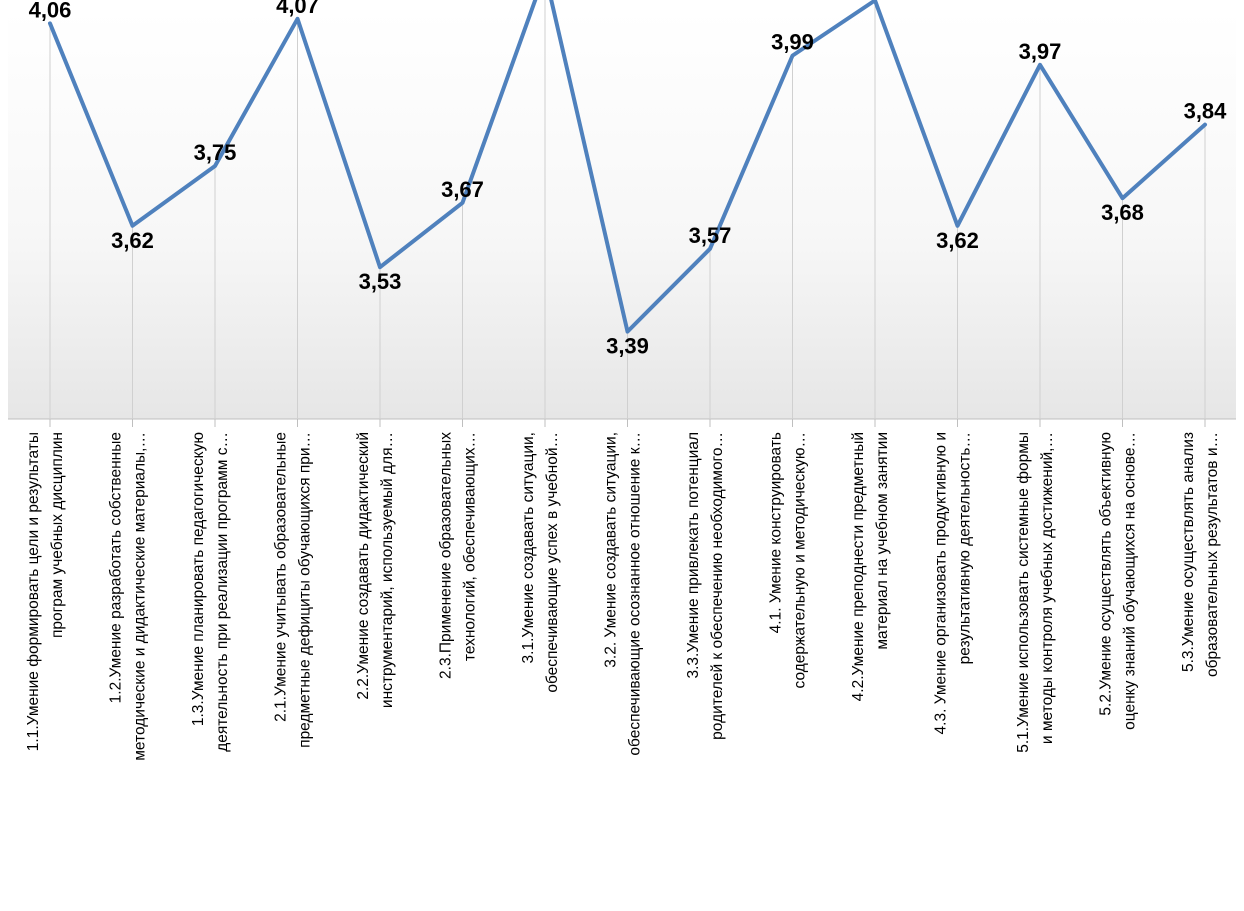 This screenshot has width=1244, height=911. What do you see at coordinates (882, 541) in the screenshot?
I see `category-label-line: материал на учебном занятии` at bounding box center [882, 541].